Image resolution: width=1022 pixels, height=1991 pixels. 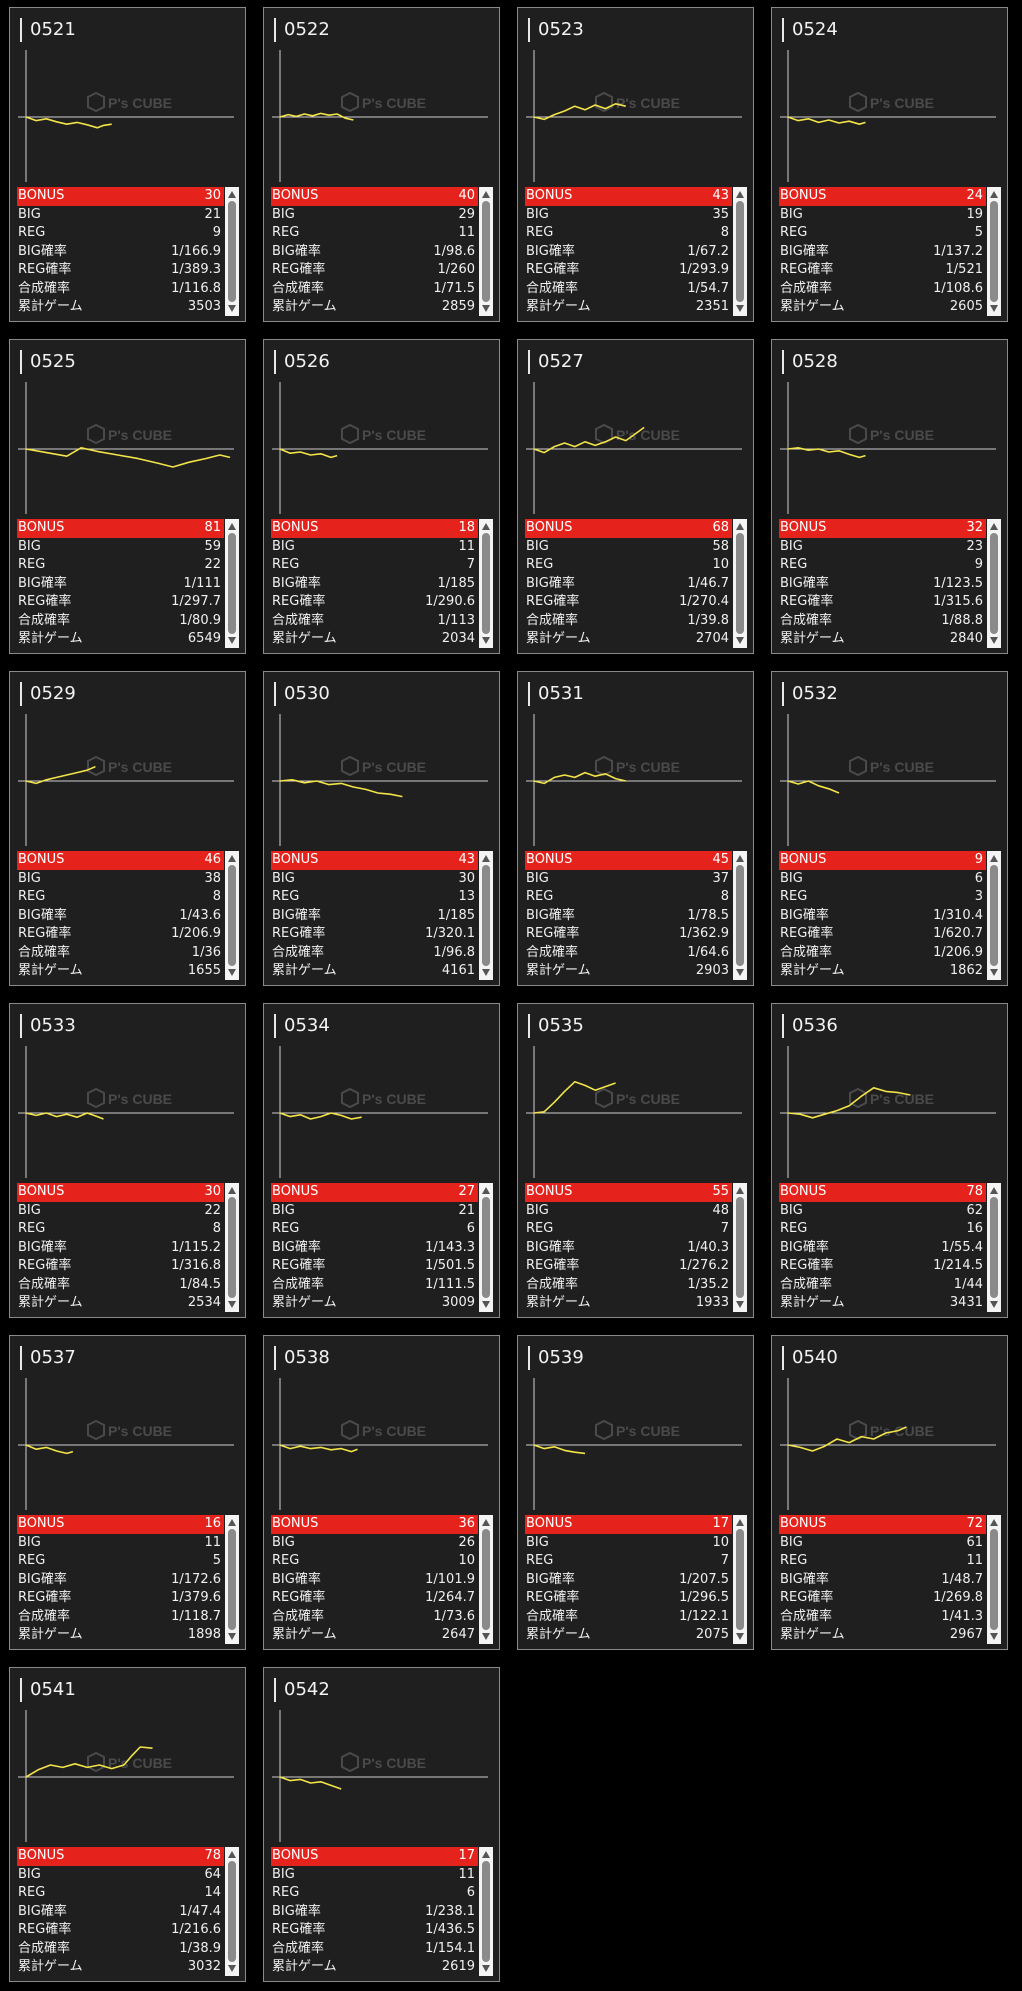 I want to click on stat-value: 18, so click(x=466, y=527).